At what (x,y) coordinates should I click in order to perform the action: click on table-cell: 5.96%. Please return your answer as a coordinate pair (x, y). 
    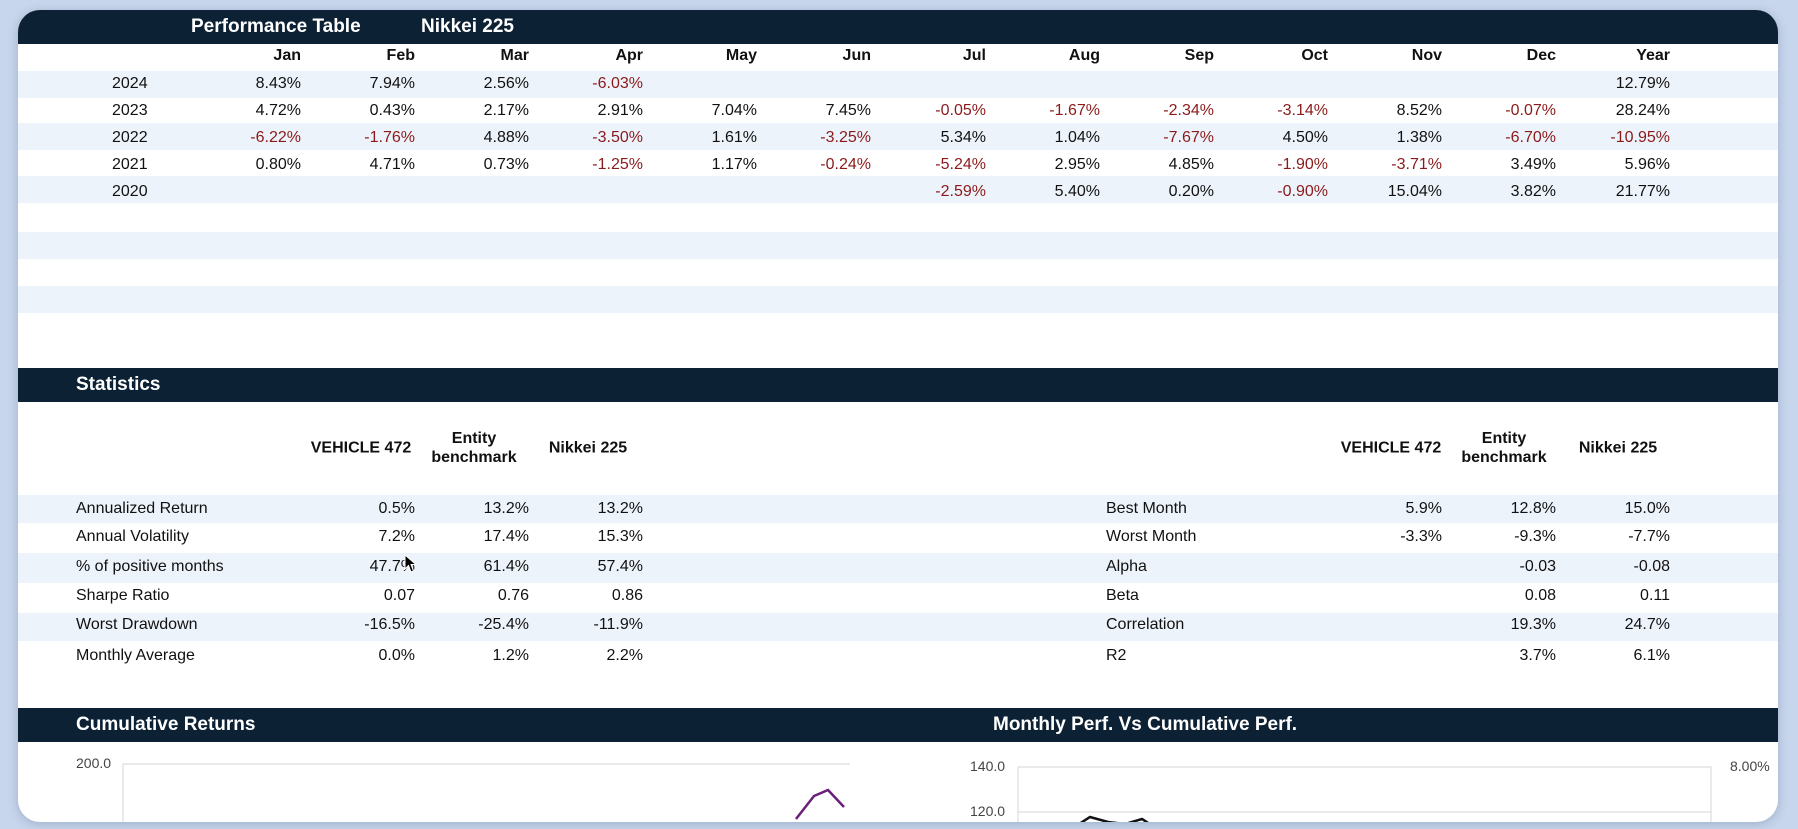
    Looking at the image, I should click on (1647, 164).